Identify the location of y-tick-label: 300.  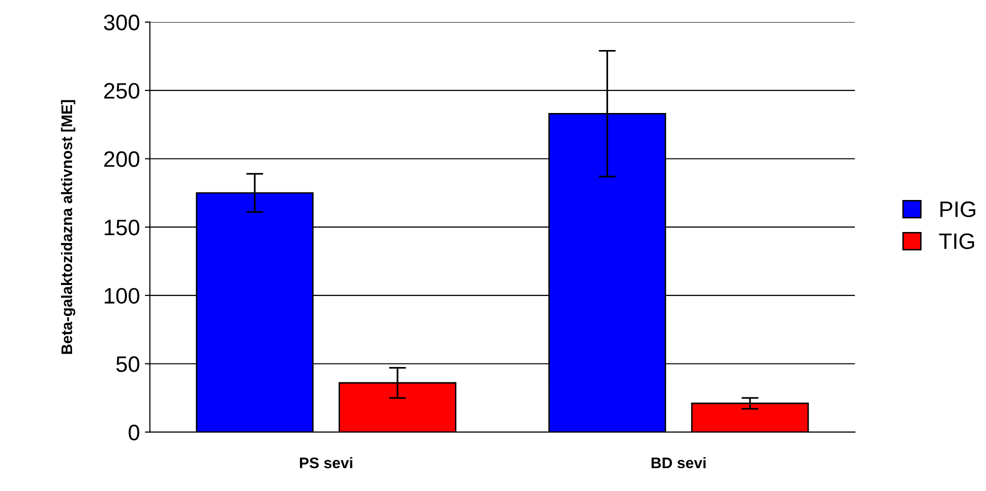
(122, 22).